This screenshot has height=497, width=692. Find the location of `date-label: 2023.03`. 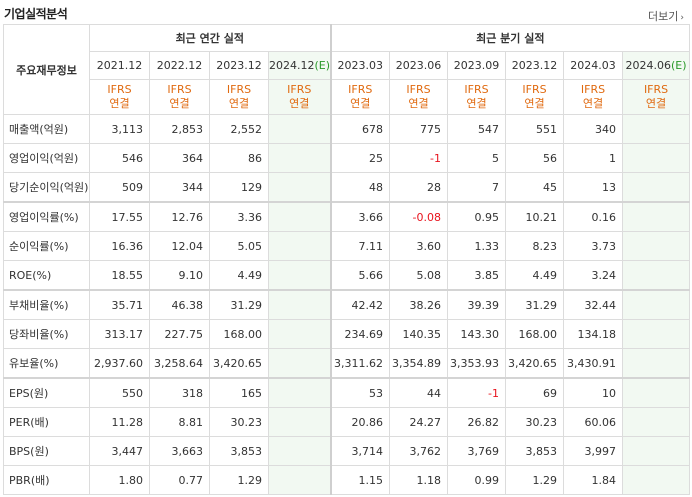

date-label: 2023.03 is located at coordinates (360, 65).